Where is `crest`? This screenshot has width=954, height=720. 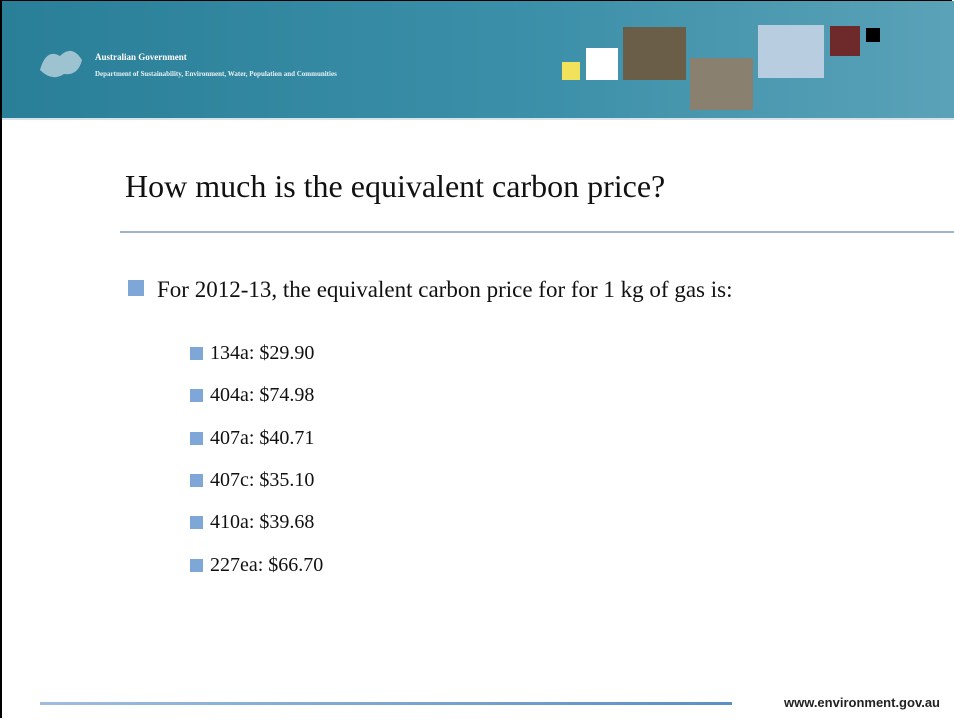 crest is located at coordinates (61, 64).